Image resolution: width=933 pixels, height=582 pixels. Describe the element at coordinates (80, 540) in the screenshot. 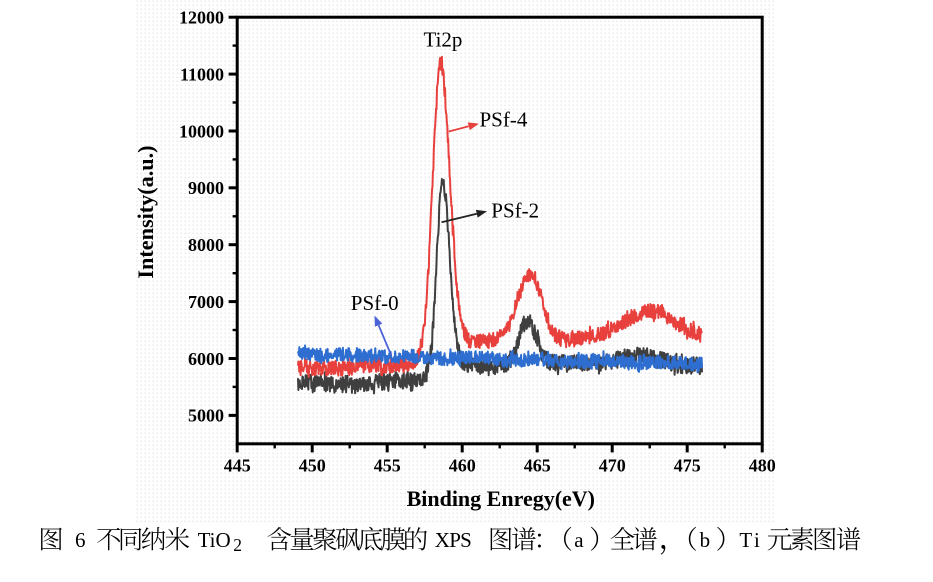

I see `svg-text: 6` at that location.